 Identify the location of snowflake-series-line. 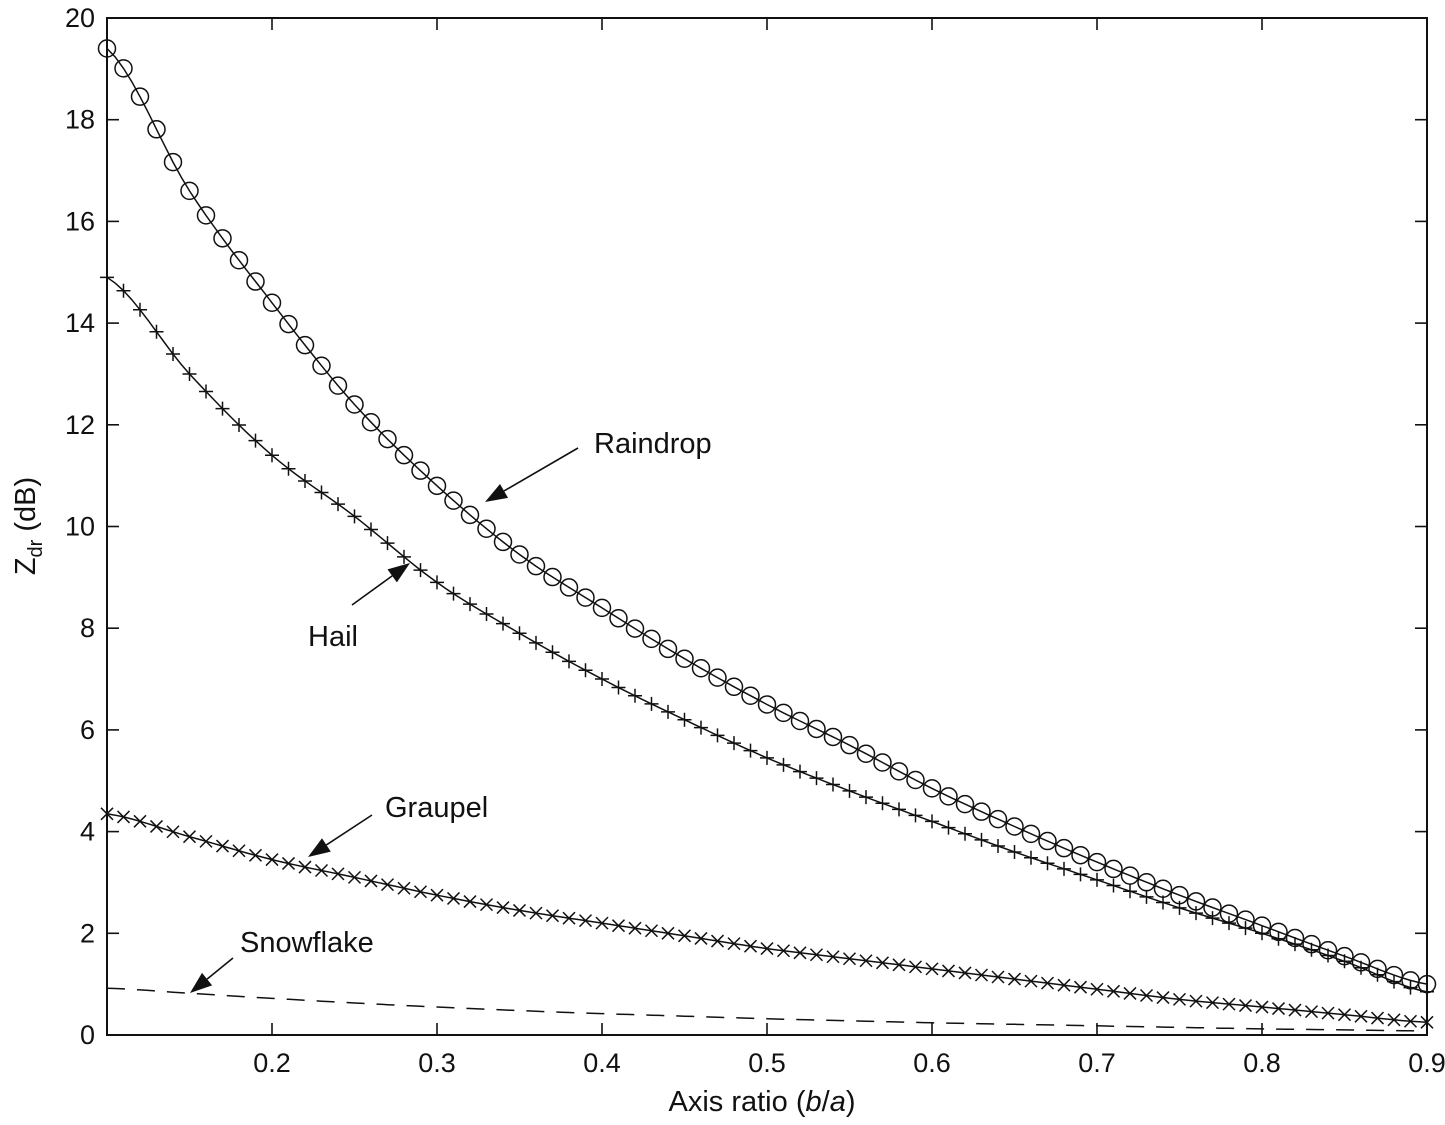
(766, 1009).